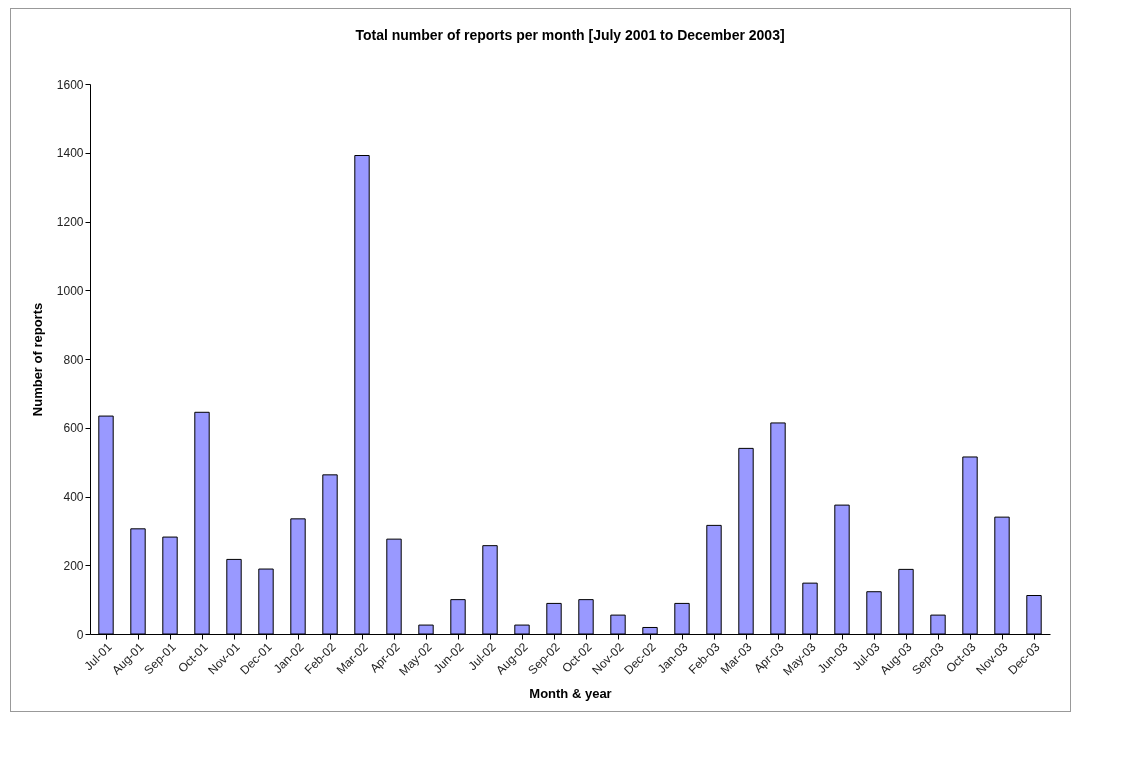  Describe the element at coordinates (570, 35) in the screenshot. I see `chart-title: Total number of reports per month [July 2001 to December 2003]` at that location.